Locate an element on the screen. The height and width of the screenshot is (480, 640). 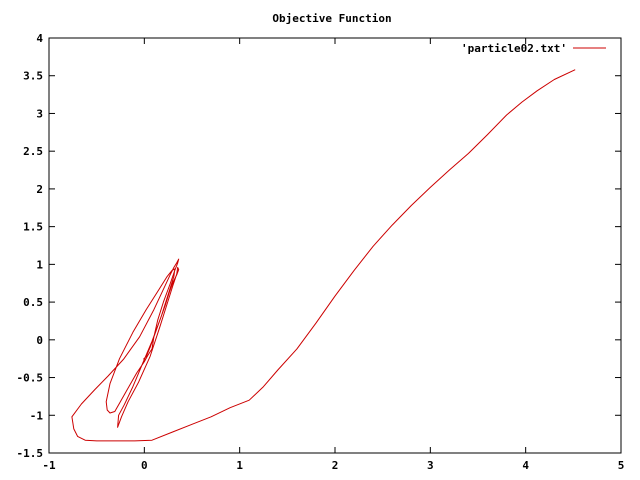
y-tick-label: 1.5 is located at coordinates (33, 227).